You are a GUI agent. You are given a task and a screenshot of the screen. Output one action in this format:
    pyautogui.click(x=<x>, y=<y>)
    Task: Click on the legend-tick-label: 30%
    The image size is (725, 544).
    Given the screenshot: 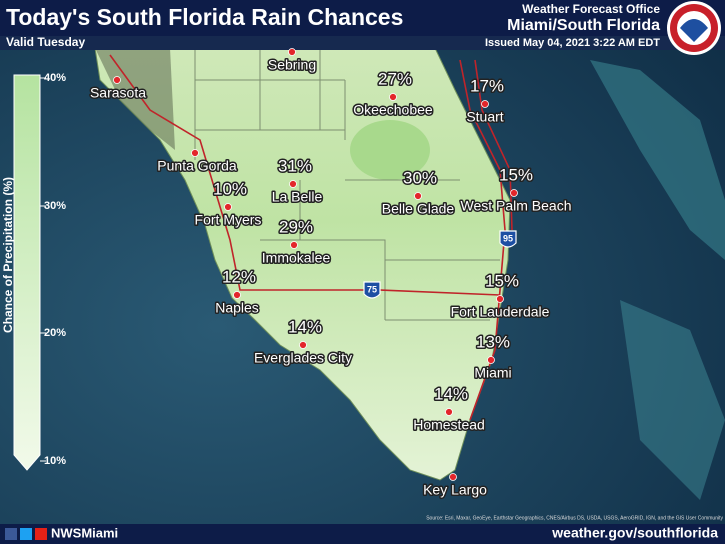 What is the action you would take?
    pyautogui.click(x=55, y=206)
    